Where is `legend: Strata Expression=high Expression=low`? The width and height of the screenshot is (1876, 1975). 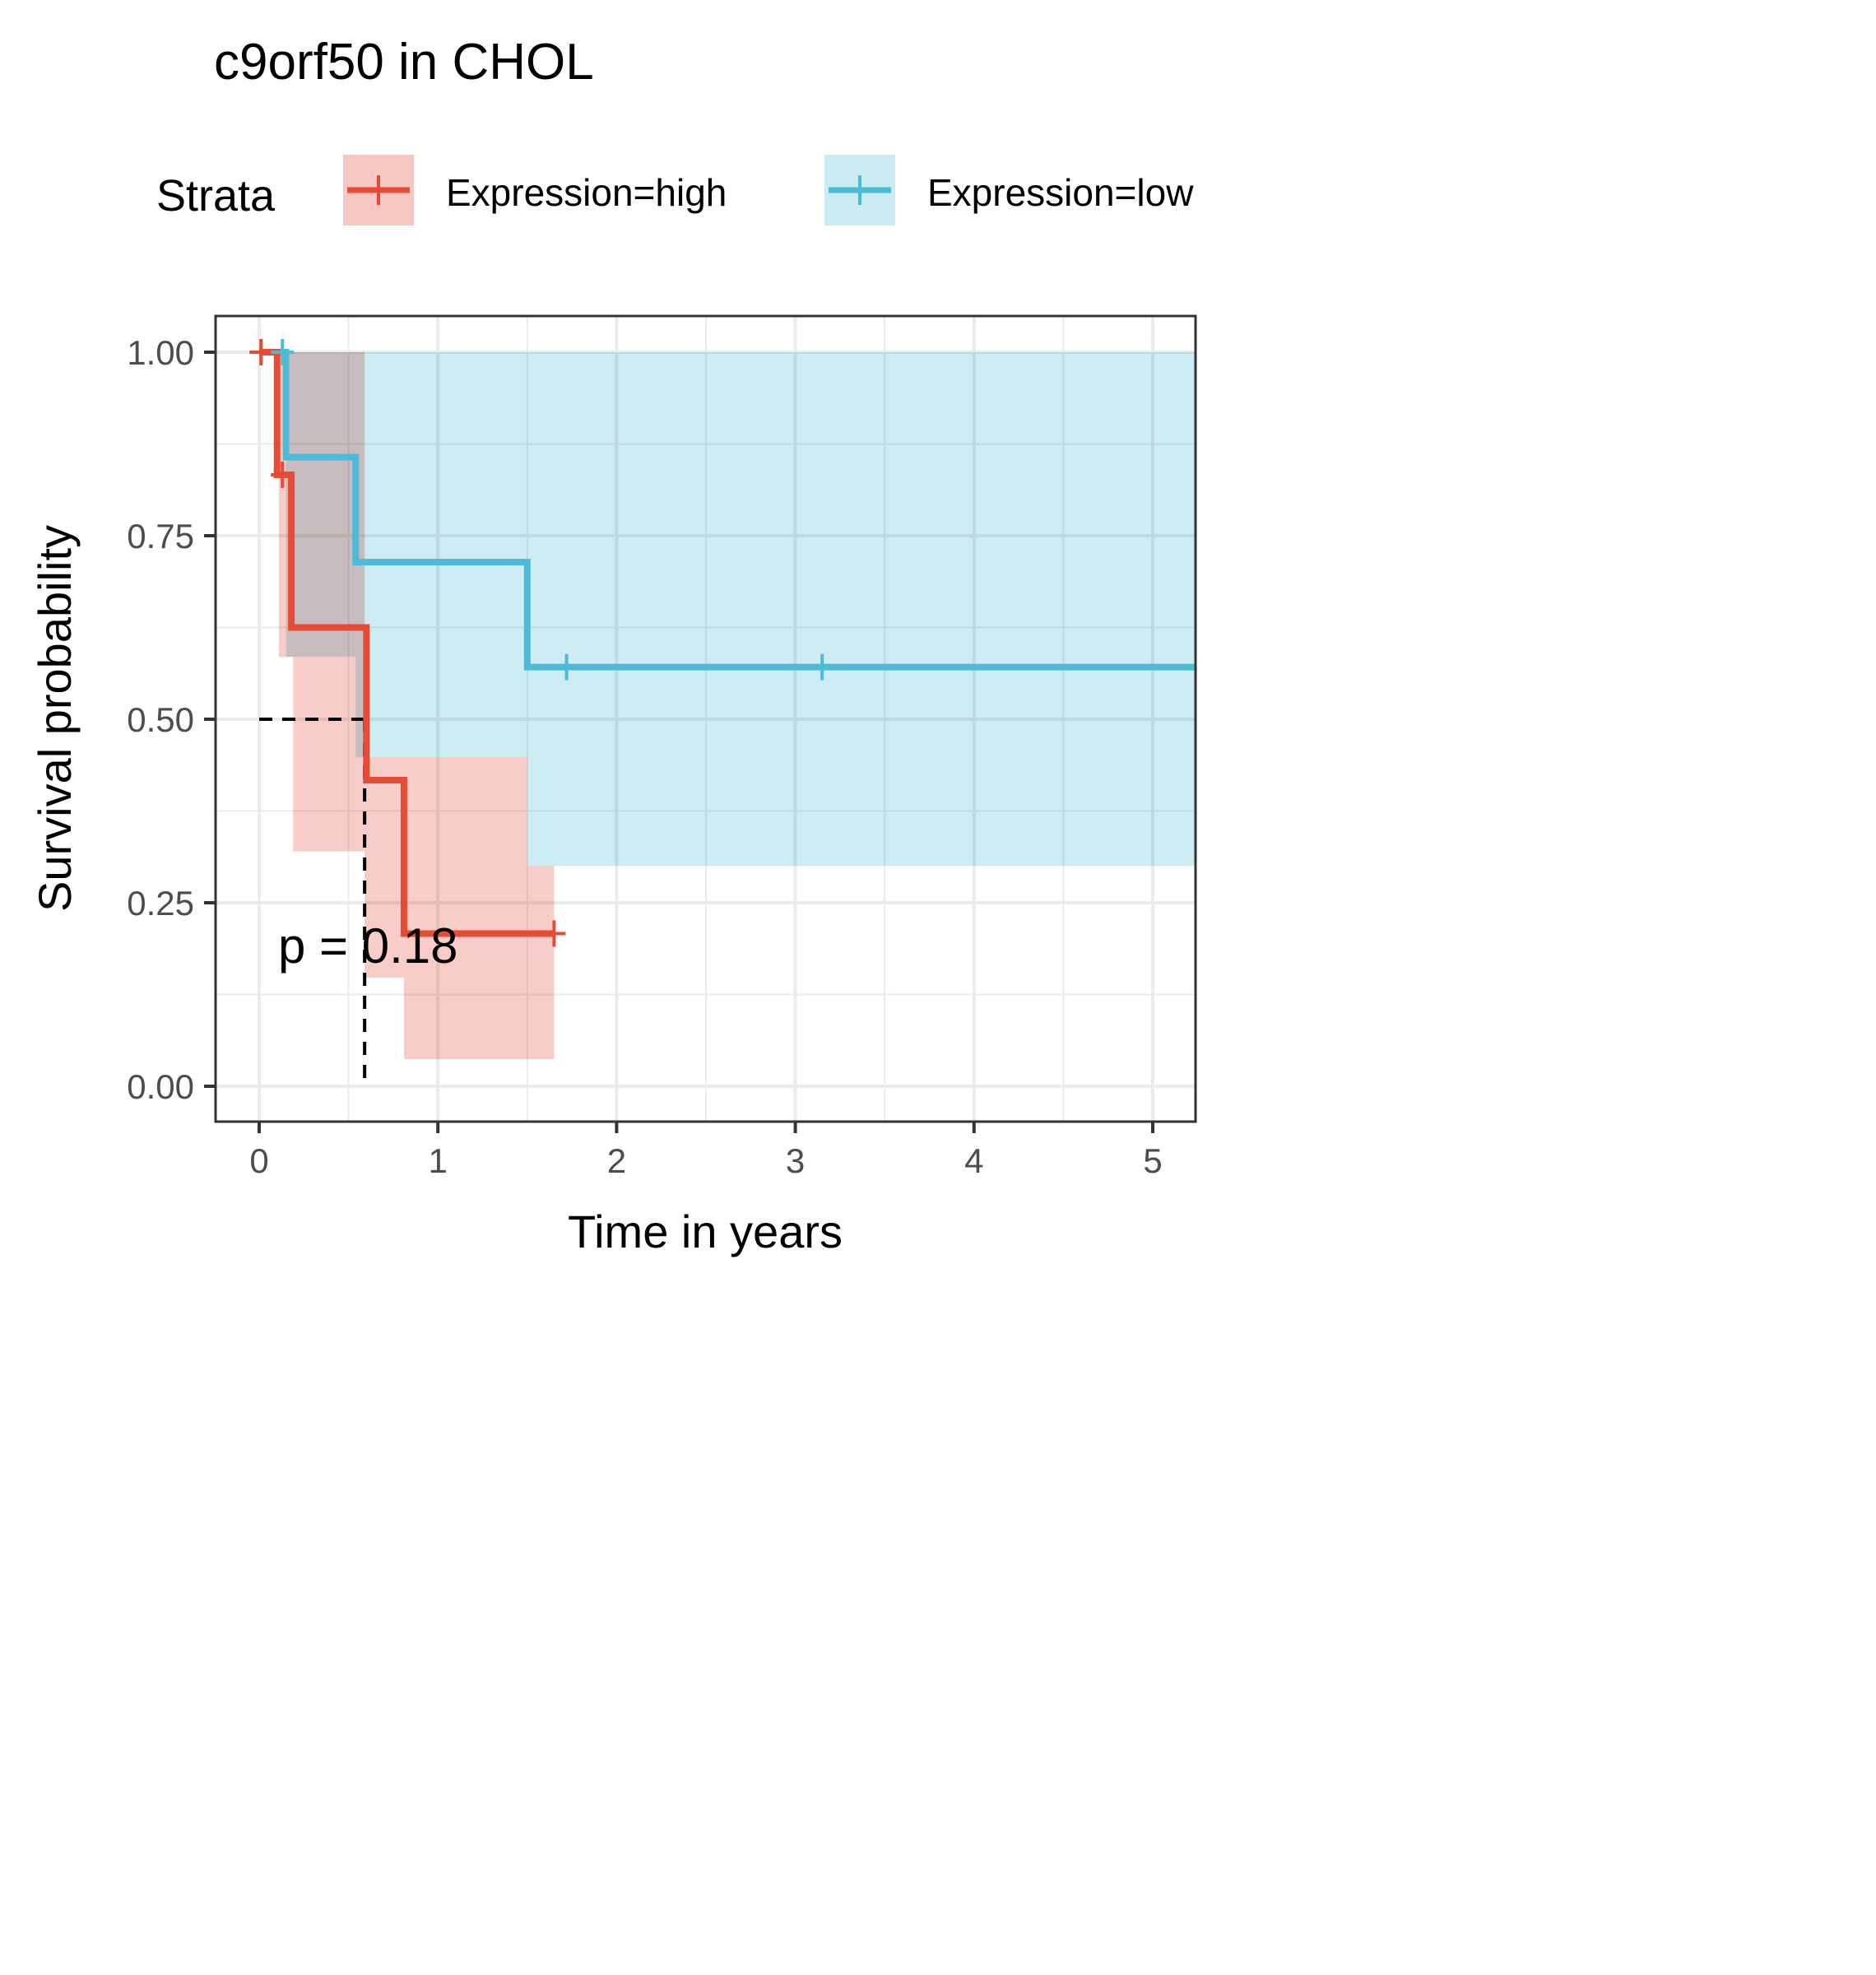
legend: Strata Expression=high Expression=low is located at coordinates (675, 190).